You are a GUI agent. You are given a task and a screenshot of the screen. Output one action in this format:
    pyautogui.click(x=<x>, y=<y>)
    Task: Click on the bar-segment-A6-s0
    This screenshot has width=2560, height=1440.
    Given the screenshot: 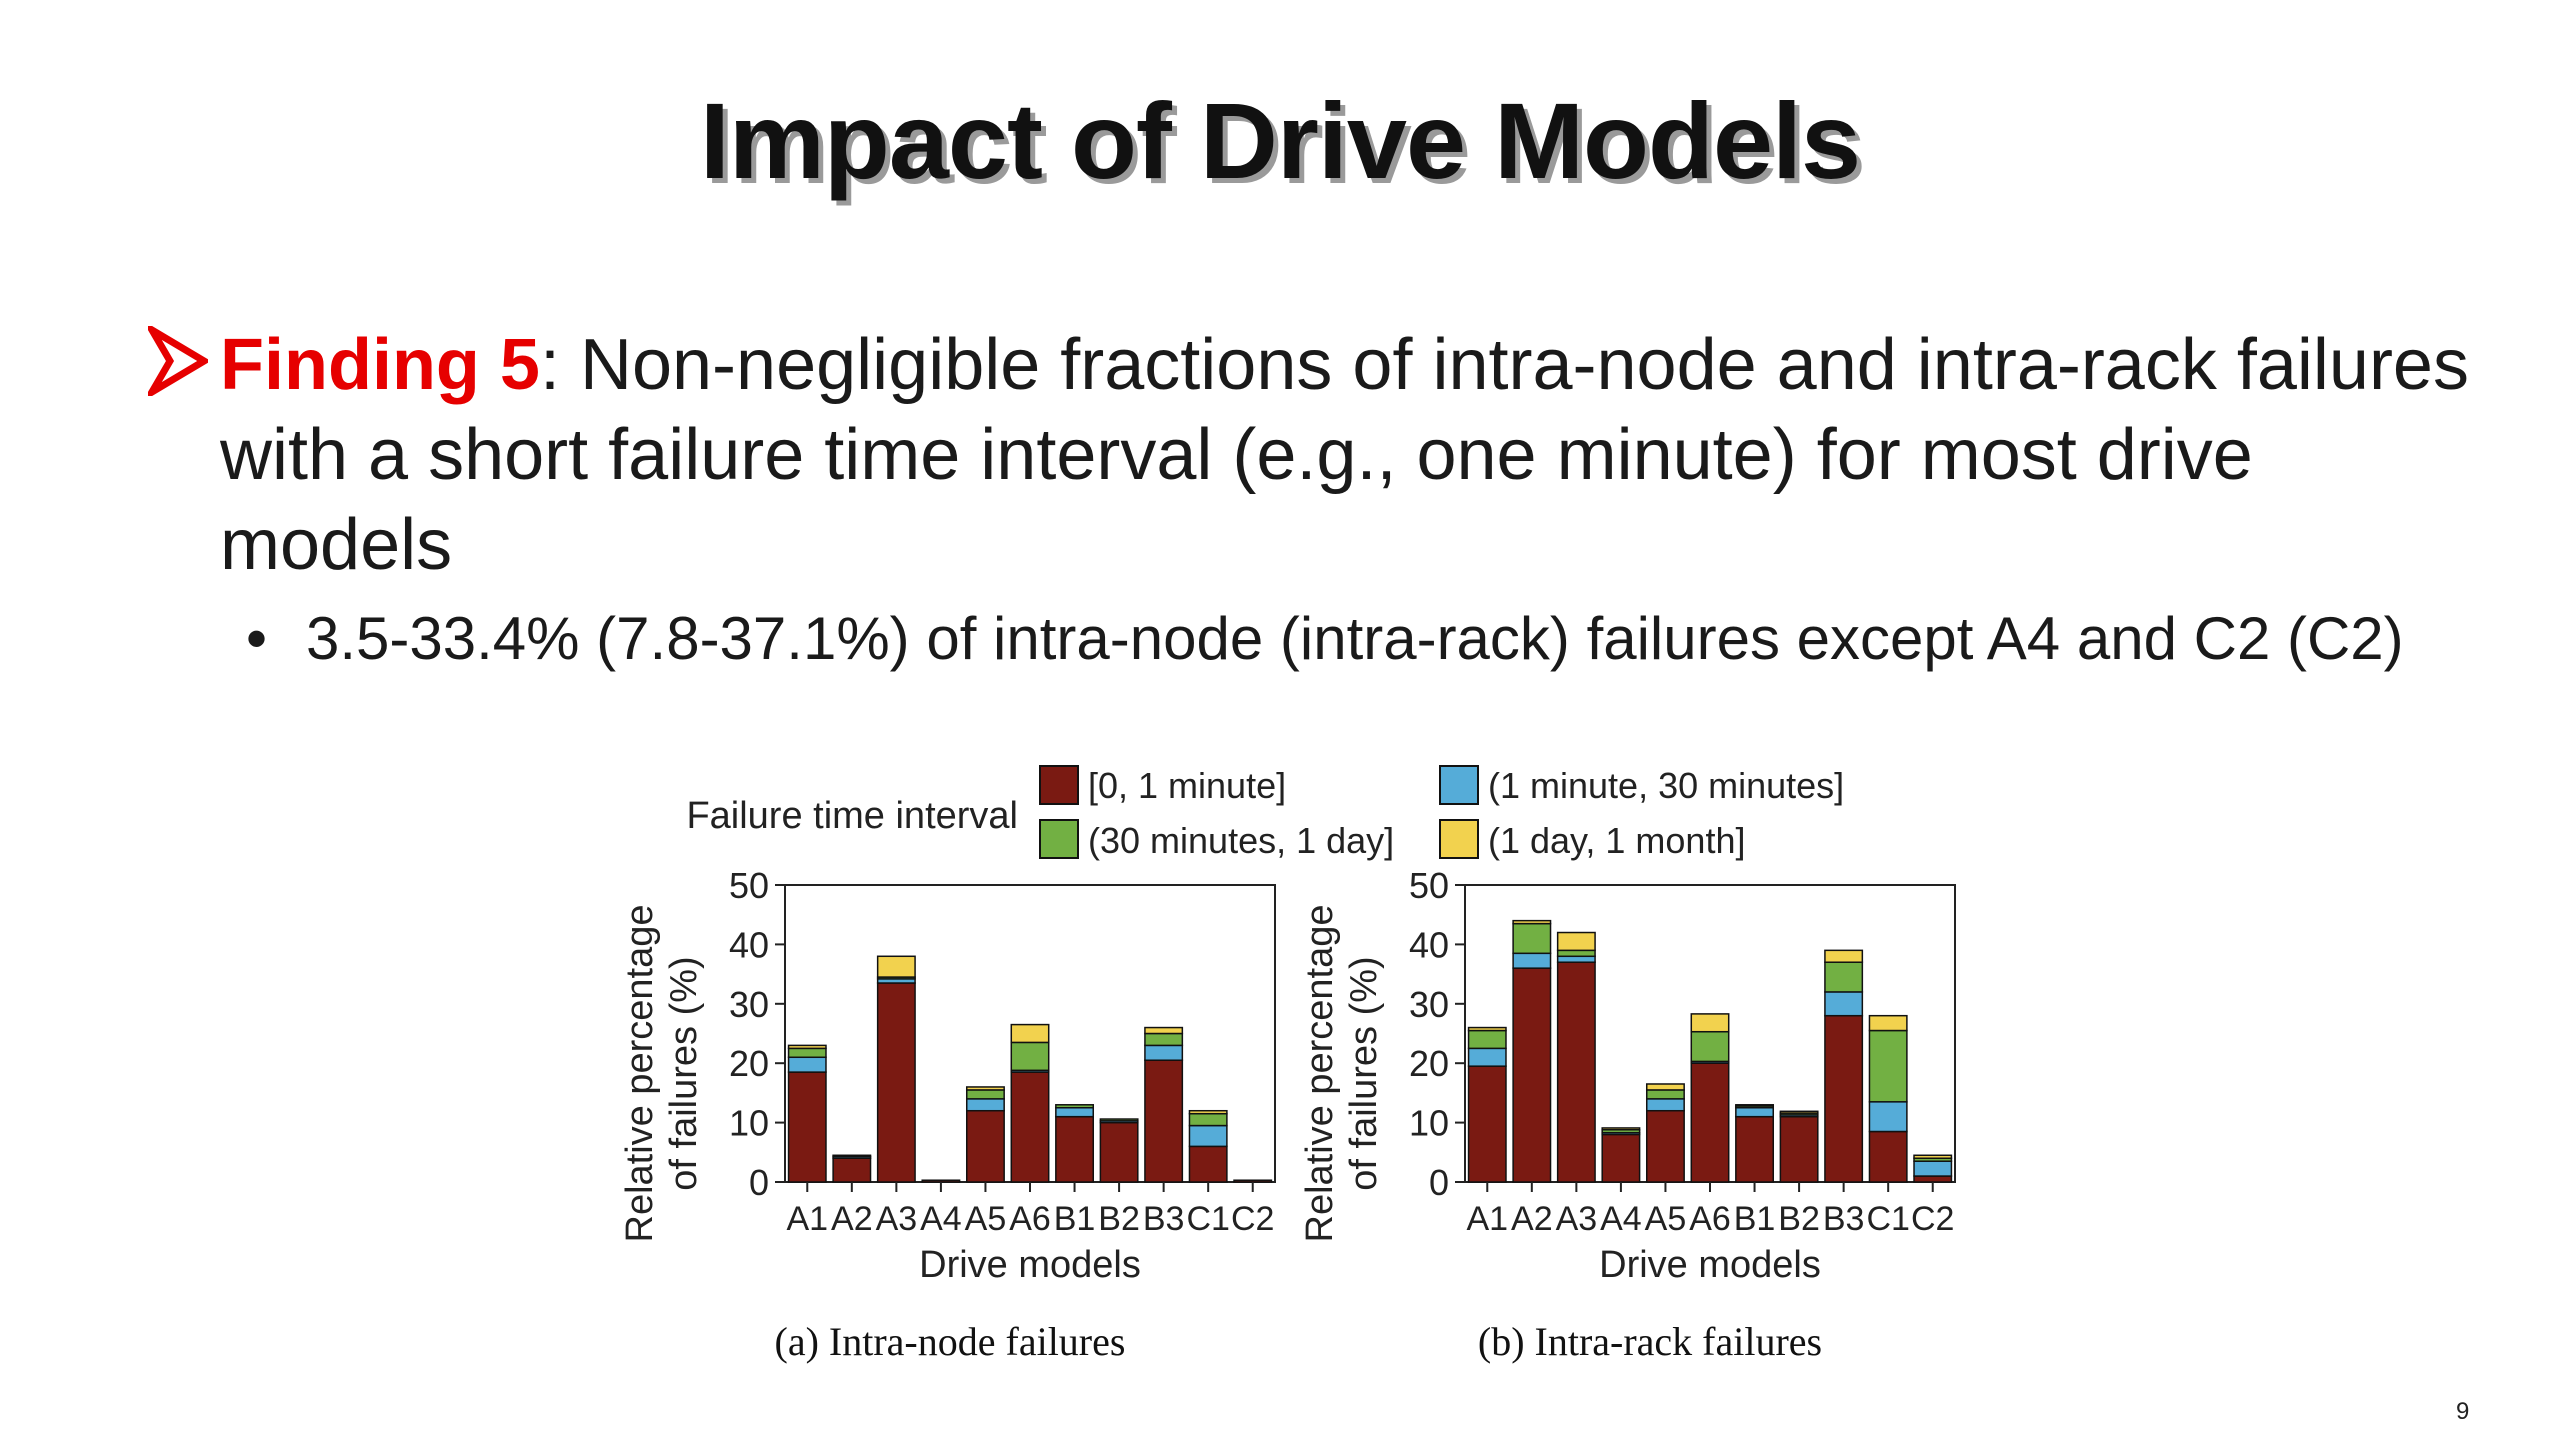 What is the action you would take?
    pyautogui.click(x=1030, y=1127)
    